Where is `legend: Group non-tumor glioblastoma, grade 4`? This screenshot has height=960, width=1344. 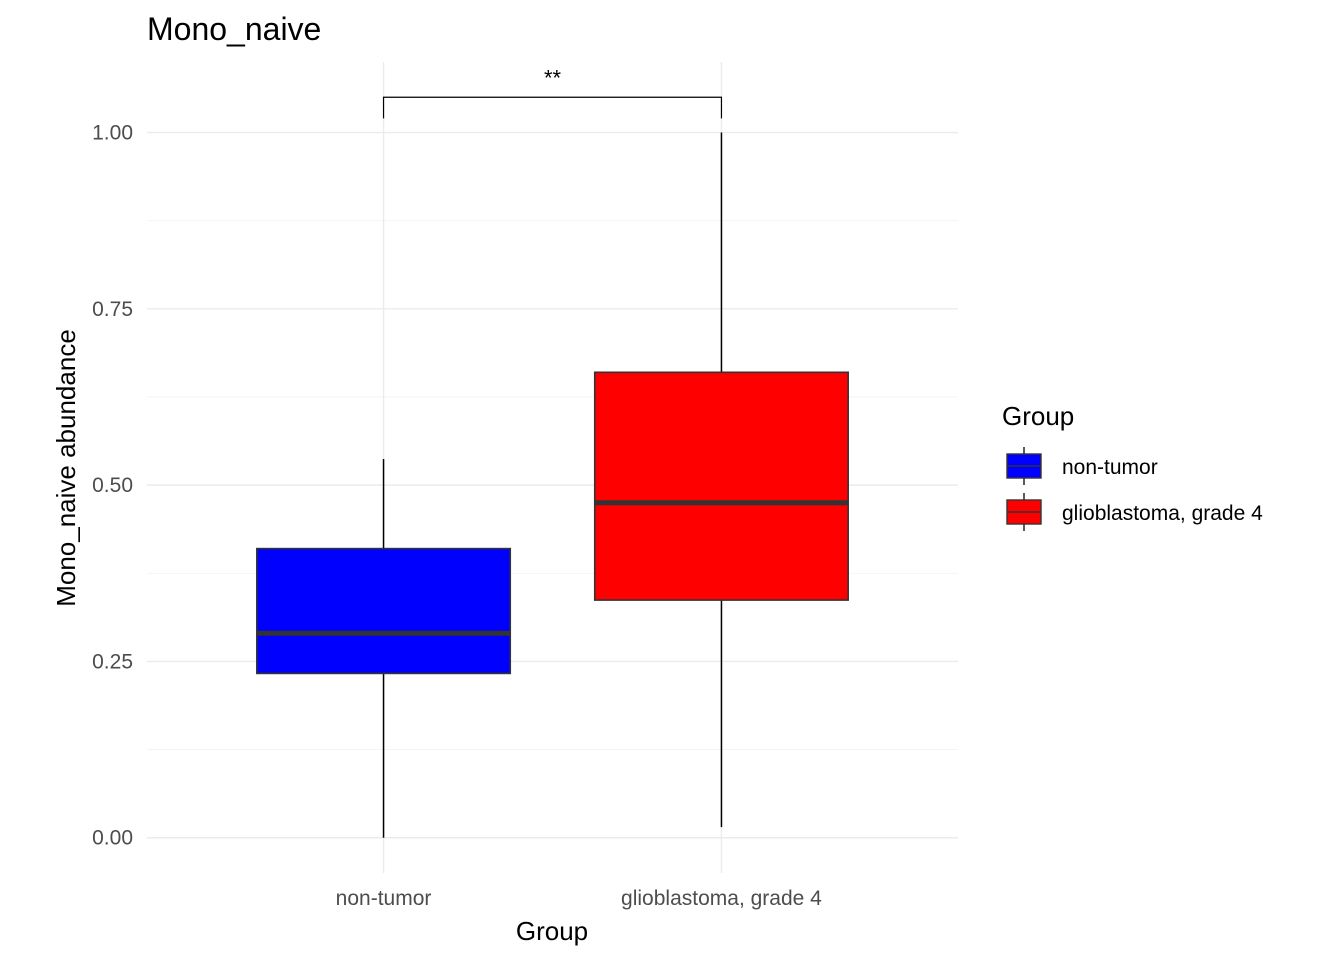 legend: Group non-tumor glioblastoma, grade 4 is located at coordinates (1132, 466).